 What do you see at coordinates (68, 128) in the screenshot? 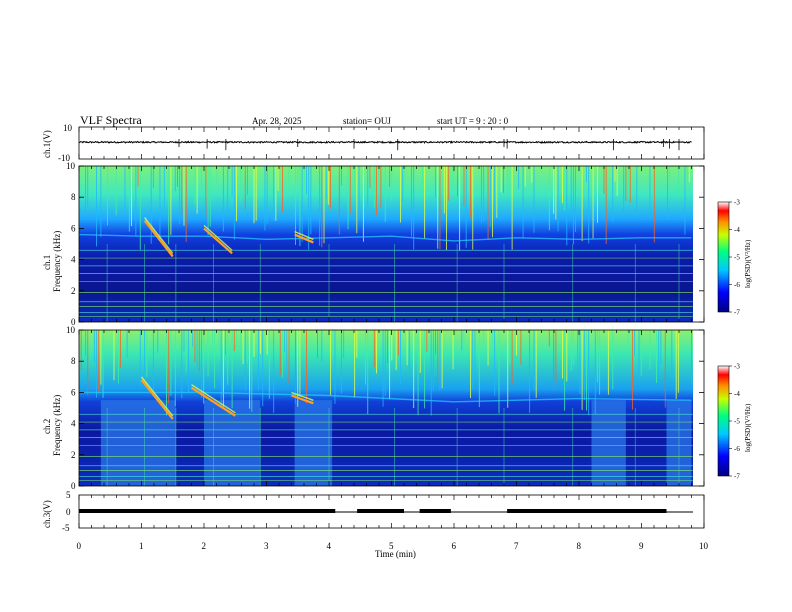
I see `ch1-ytick-top: 10` at bounding box center [68, 128].